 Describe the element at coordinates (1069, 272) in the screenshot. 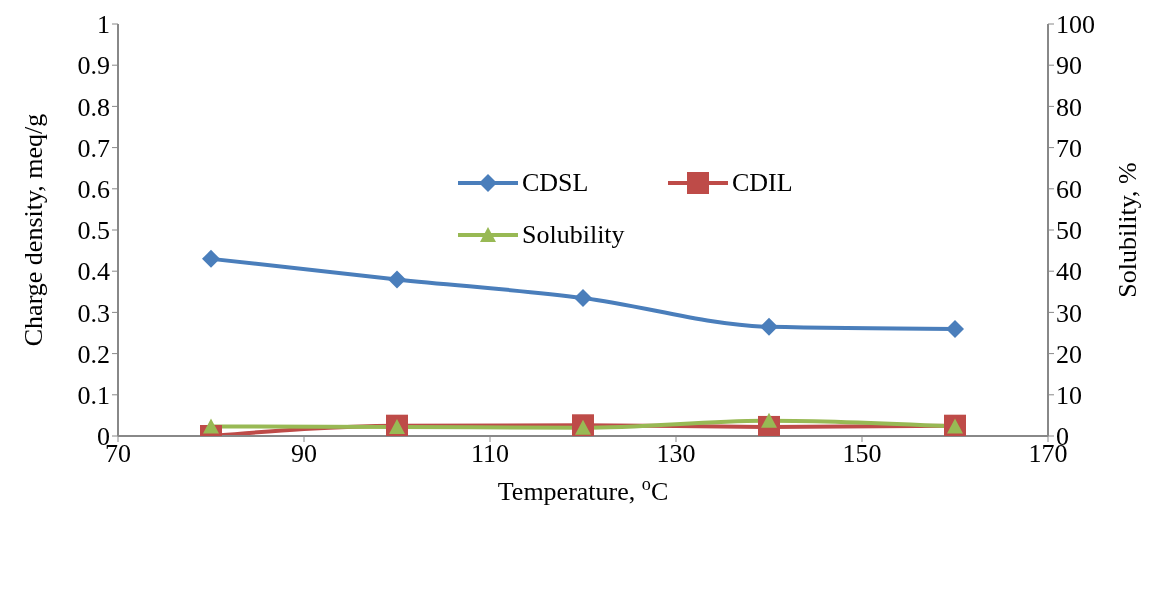

I see `y2-tick-label: 40` at that location.